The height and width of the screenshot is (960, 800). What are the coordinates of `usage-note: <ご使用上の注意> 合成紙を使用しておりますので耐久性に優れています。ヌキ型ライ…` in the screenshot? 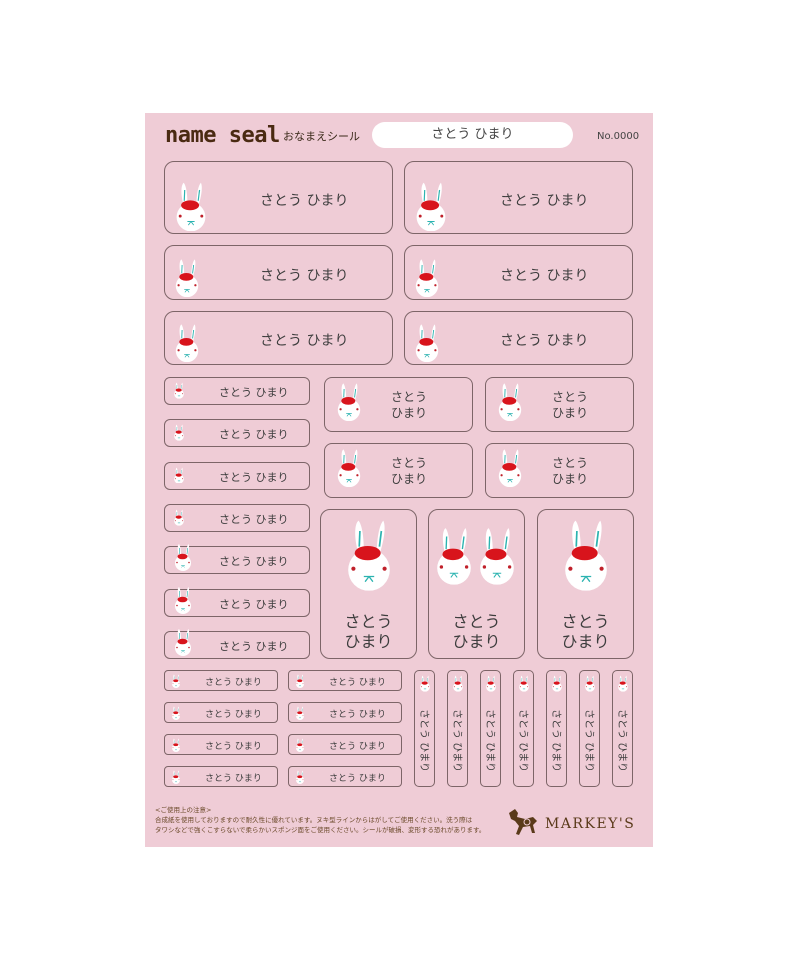 It's located at (320, 820).